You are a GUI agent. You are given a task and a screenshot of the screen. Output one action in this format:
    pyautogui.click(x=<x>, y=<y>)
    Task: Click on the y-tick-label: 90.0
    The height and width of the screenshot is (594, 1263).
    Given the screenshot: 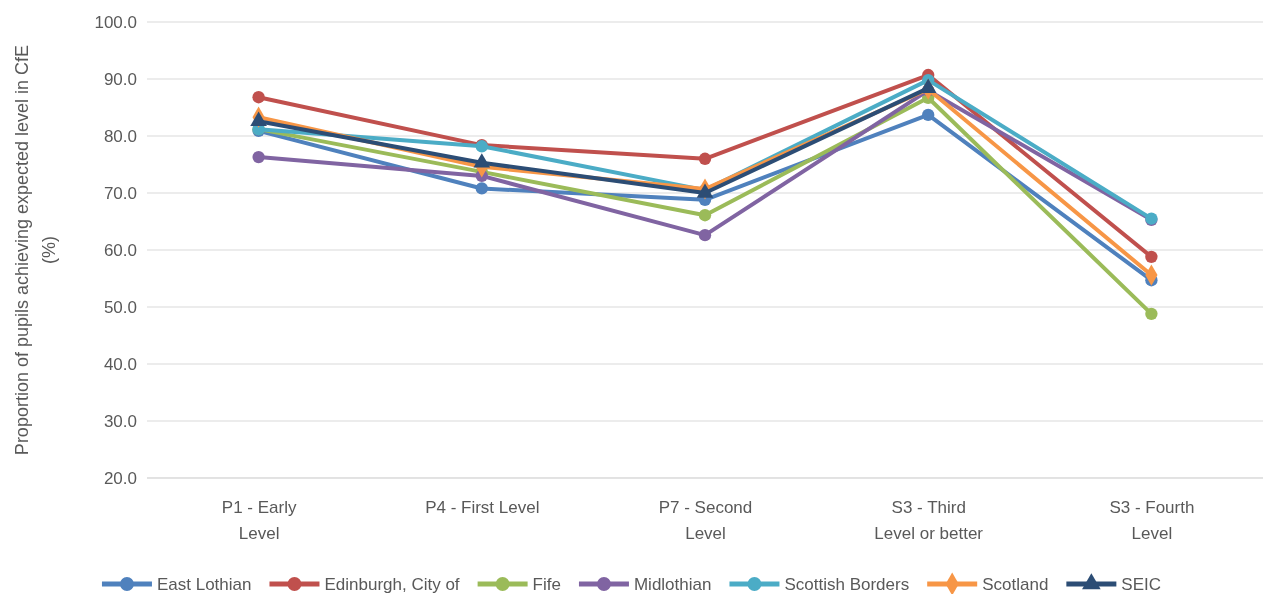 What is the action you would take?
    pyautogui.click(x=120, y=79)
    